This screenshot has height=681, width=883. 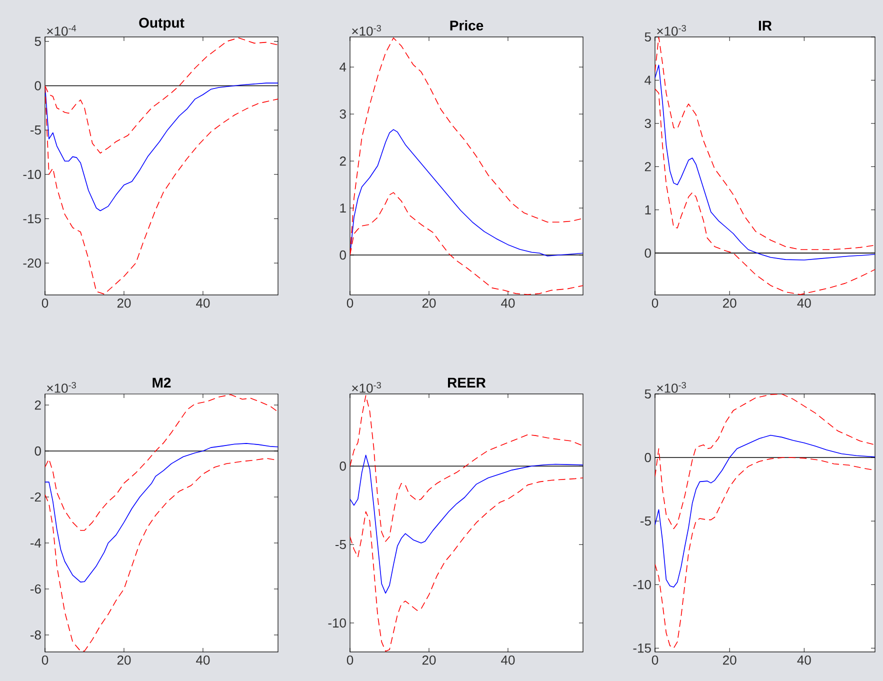 I want to click on chart-title: Price, so click(x=467, y=25).